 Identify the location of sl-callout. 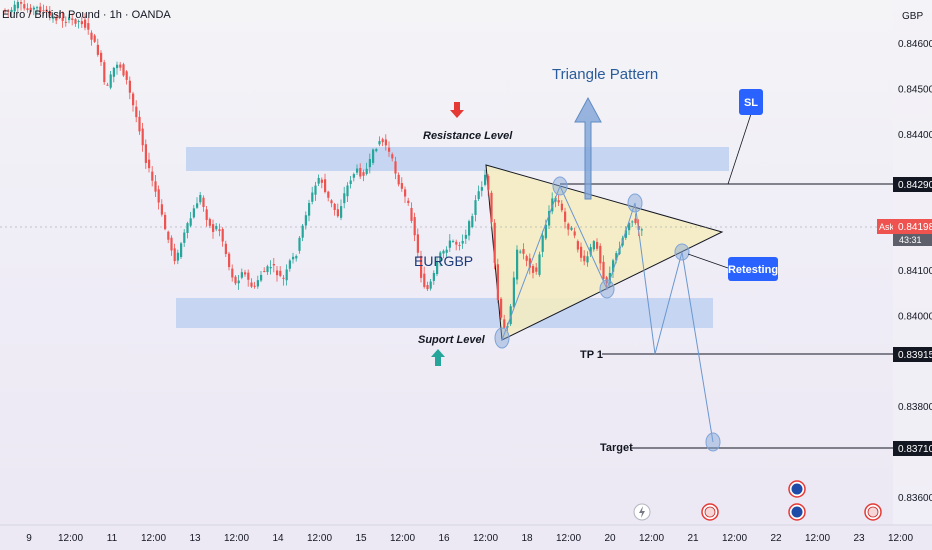
(751, 102).